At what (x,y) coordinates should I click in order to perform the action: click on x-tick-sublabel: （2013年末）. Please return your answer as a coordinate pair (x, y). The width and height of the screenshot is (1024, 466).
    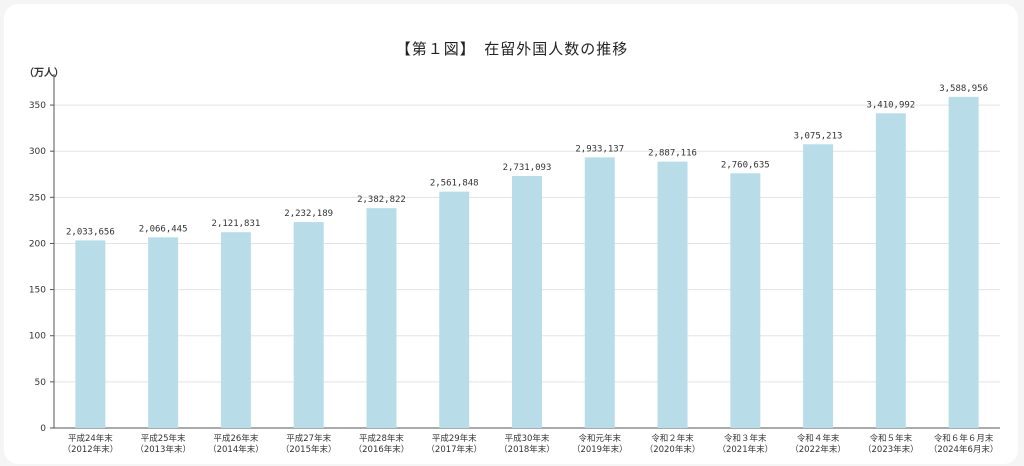
    Looking at the image, I should click on (163, 449).